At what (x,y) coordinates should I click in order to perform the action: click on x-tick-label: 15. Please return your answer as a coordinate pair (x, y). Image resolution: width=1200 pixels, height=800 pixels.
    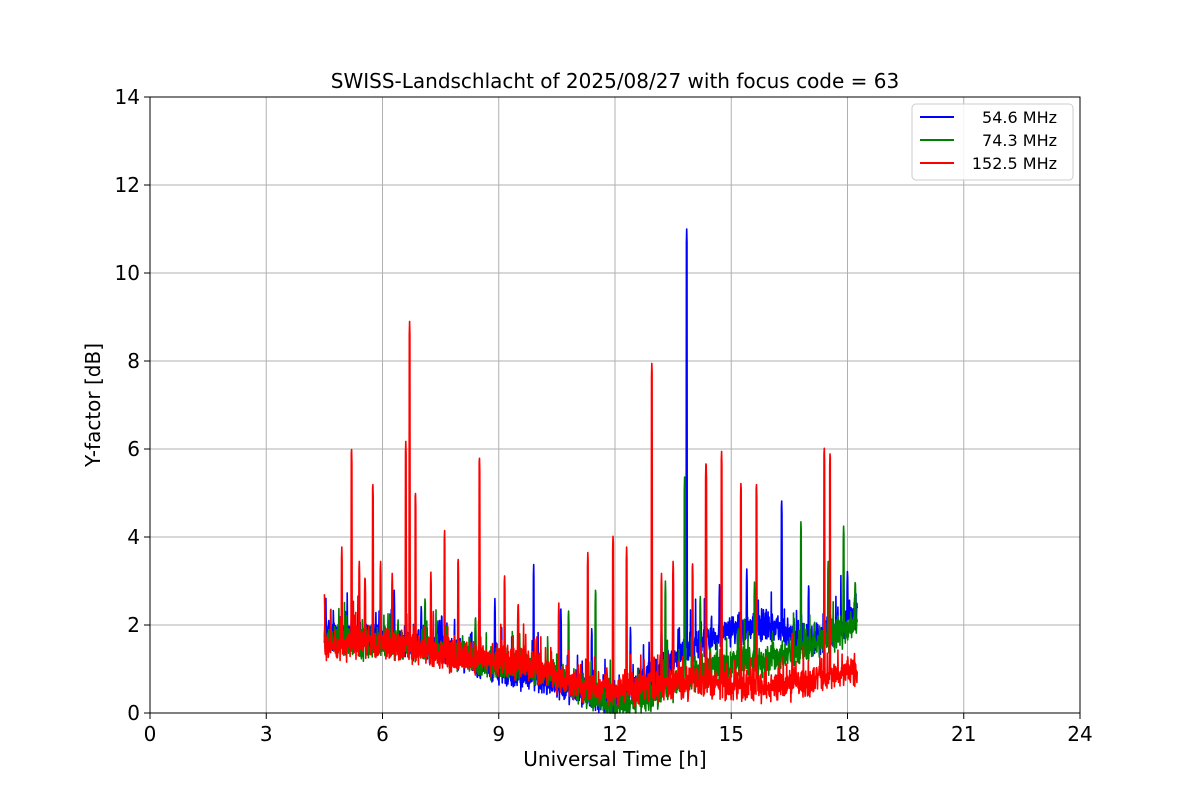
    Looking at the image, I should click on (731, 734).